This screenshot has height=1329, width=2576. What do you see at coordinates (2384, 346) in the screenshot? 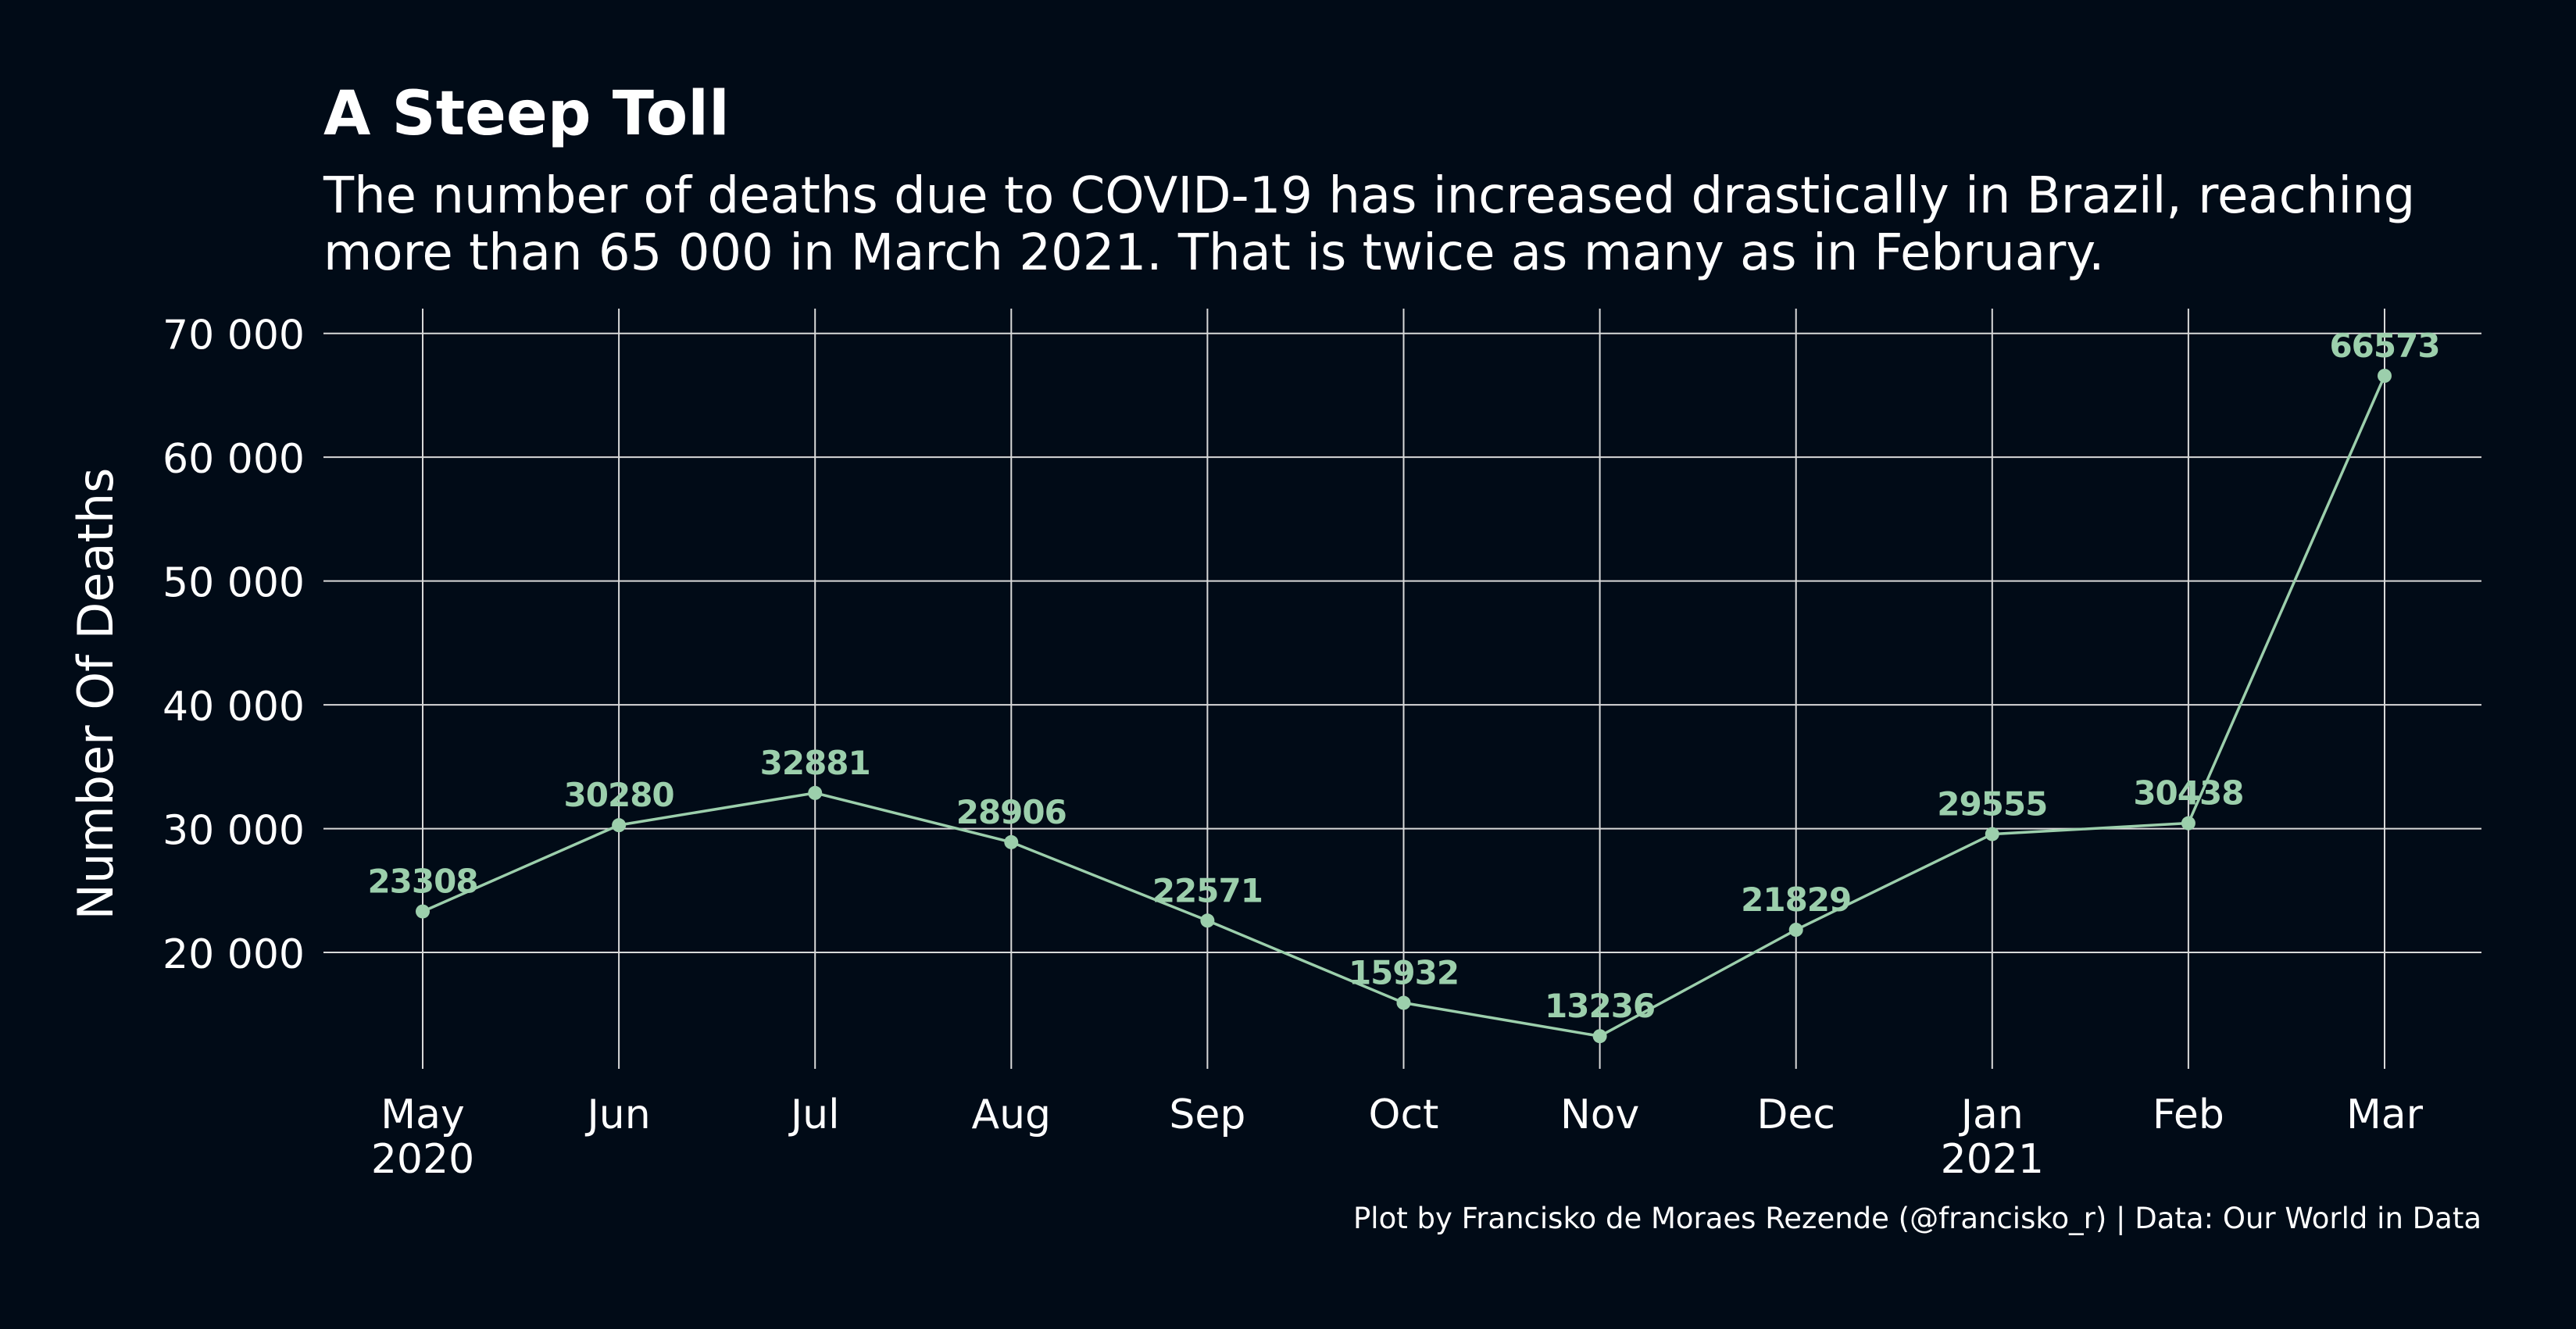
I see `data-label: 66573` at bounding box center [2384, 346].